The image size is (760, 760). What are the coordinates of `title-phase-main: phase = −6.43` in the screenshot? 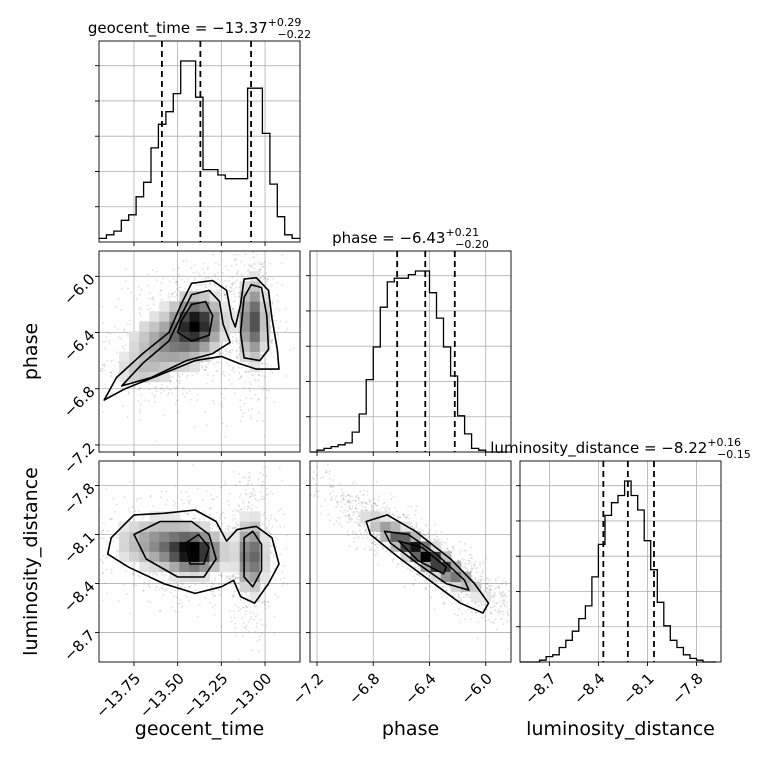 It's located at (388, 238).